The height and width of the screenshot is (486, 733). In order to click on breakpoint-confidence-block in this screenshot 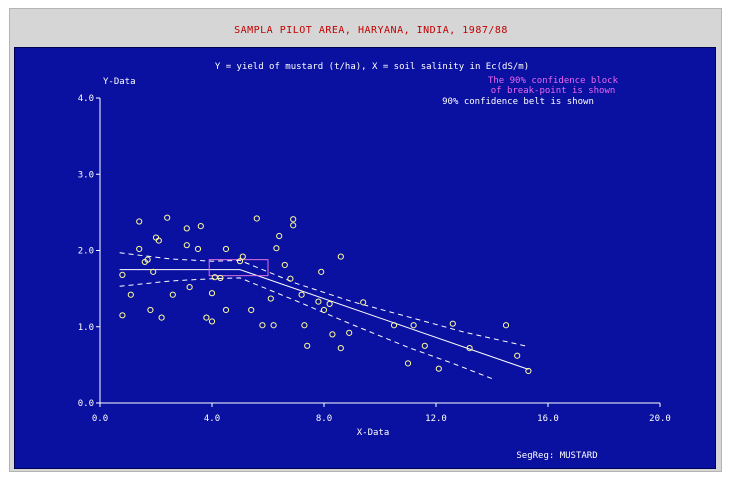, I will do `click(238, 268)`.